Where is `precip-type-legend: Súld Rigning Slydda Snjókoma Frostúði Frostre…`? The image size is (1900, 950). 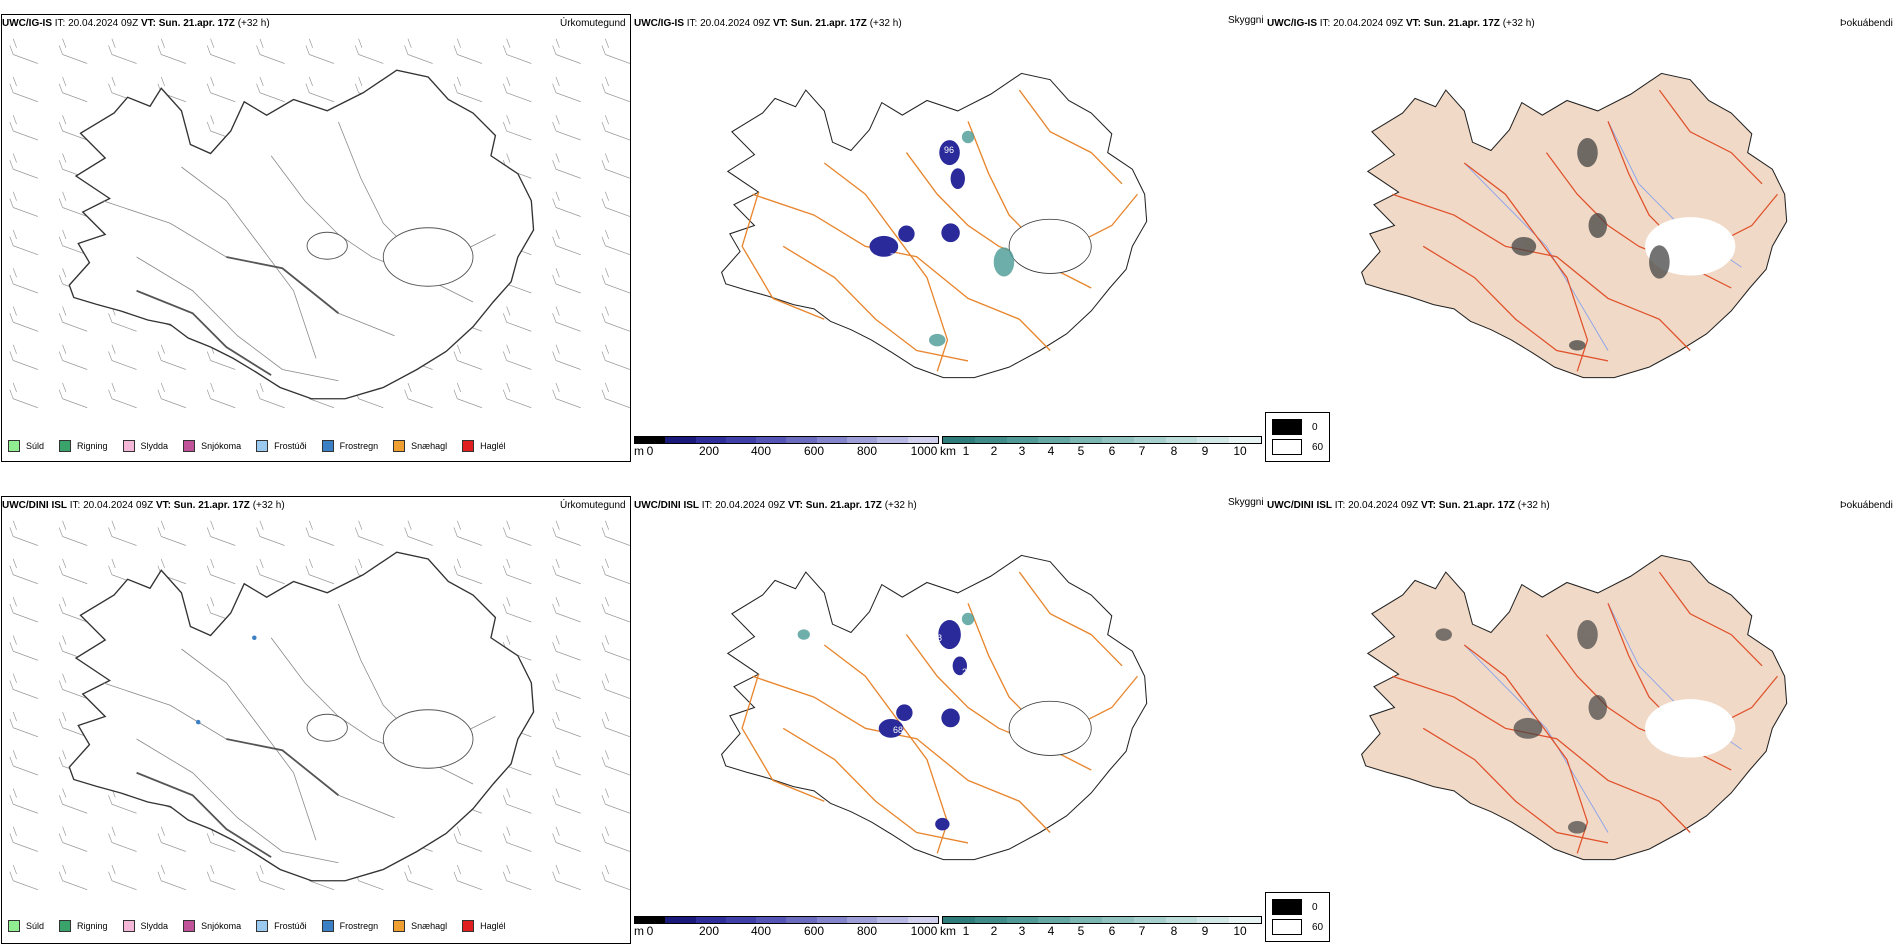 precip-type-legend: Súld Rigning Slydda Snjókoma Frostúði Frostre… is located at coordinates (257, 926).